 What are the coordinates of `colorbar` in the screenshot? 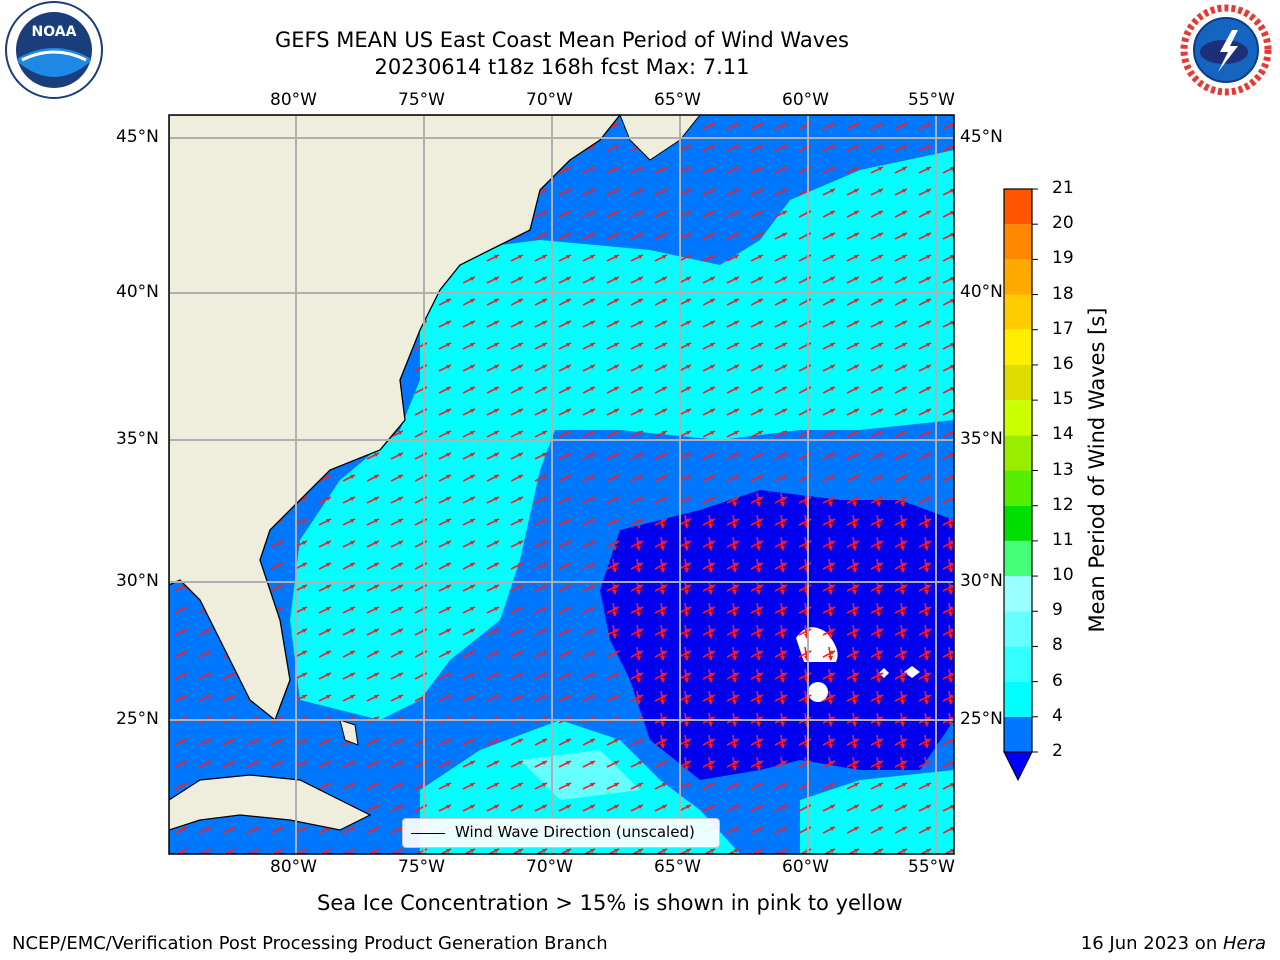 It's located at (1020, 485).